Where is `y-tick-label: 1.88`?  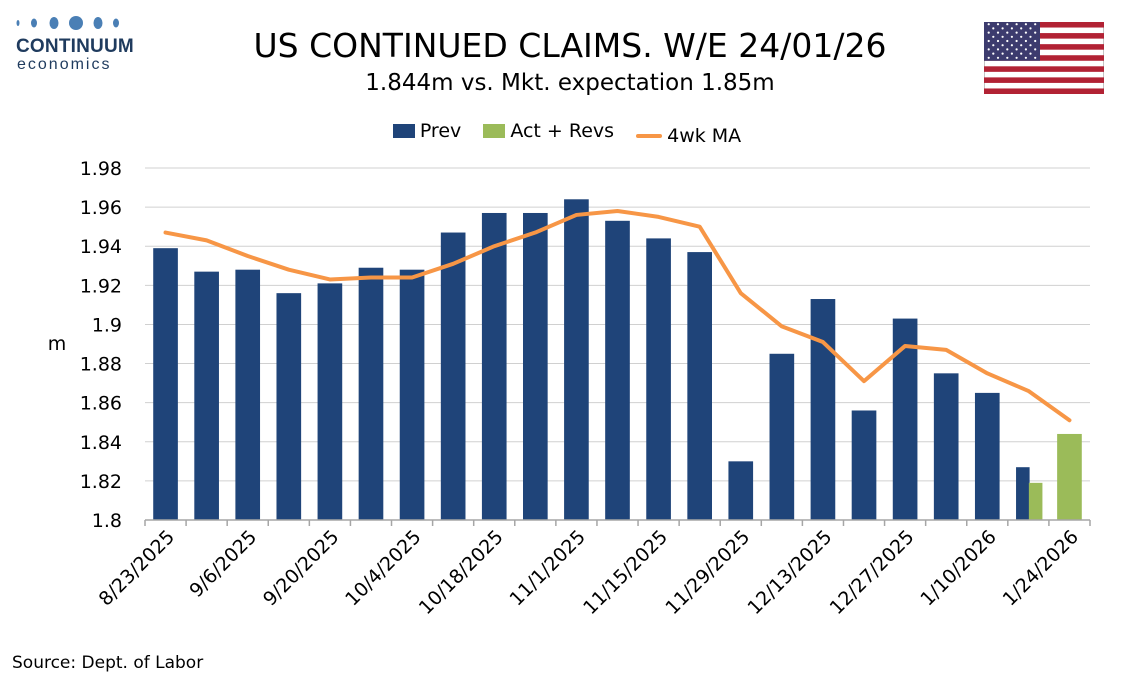
y-tick-label: 1.88 is located at coordinates (101, 365).